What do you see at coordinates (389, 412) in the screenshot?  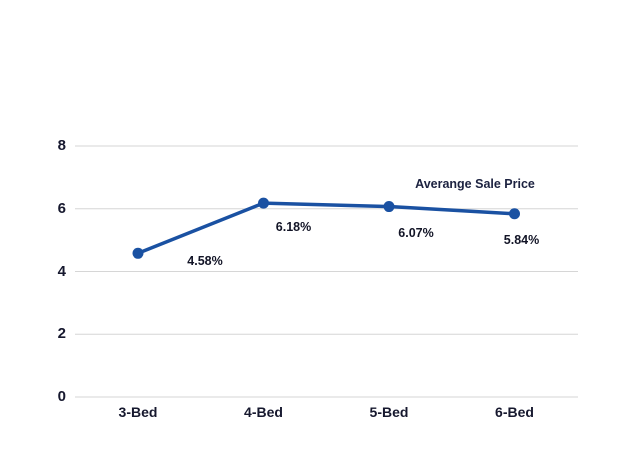 I see `x-axis-label: 5-Bed` at bounding box center [389, 412].